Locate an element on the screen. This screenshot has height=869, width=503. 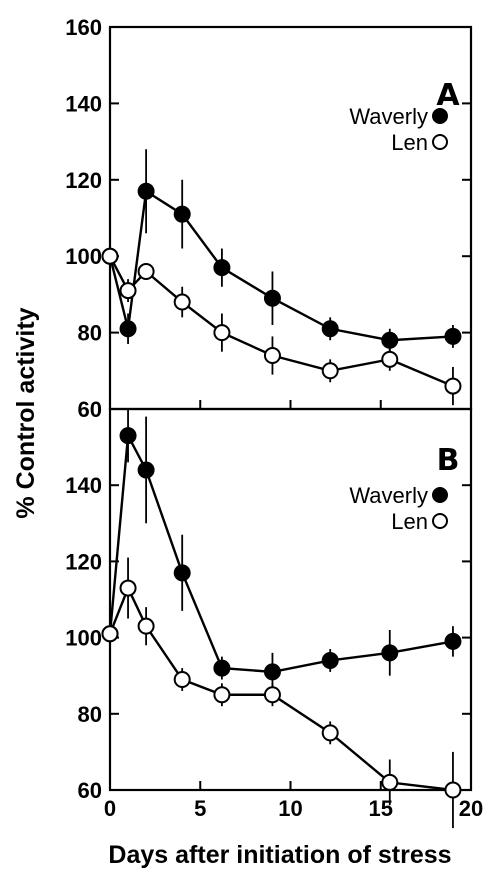
series-line-len is located at coordinates (281, 321).